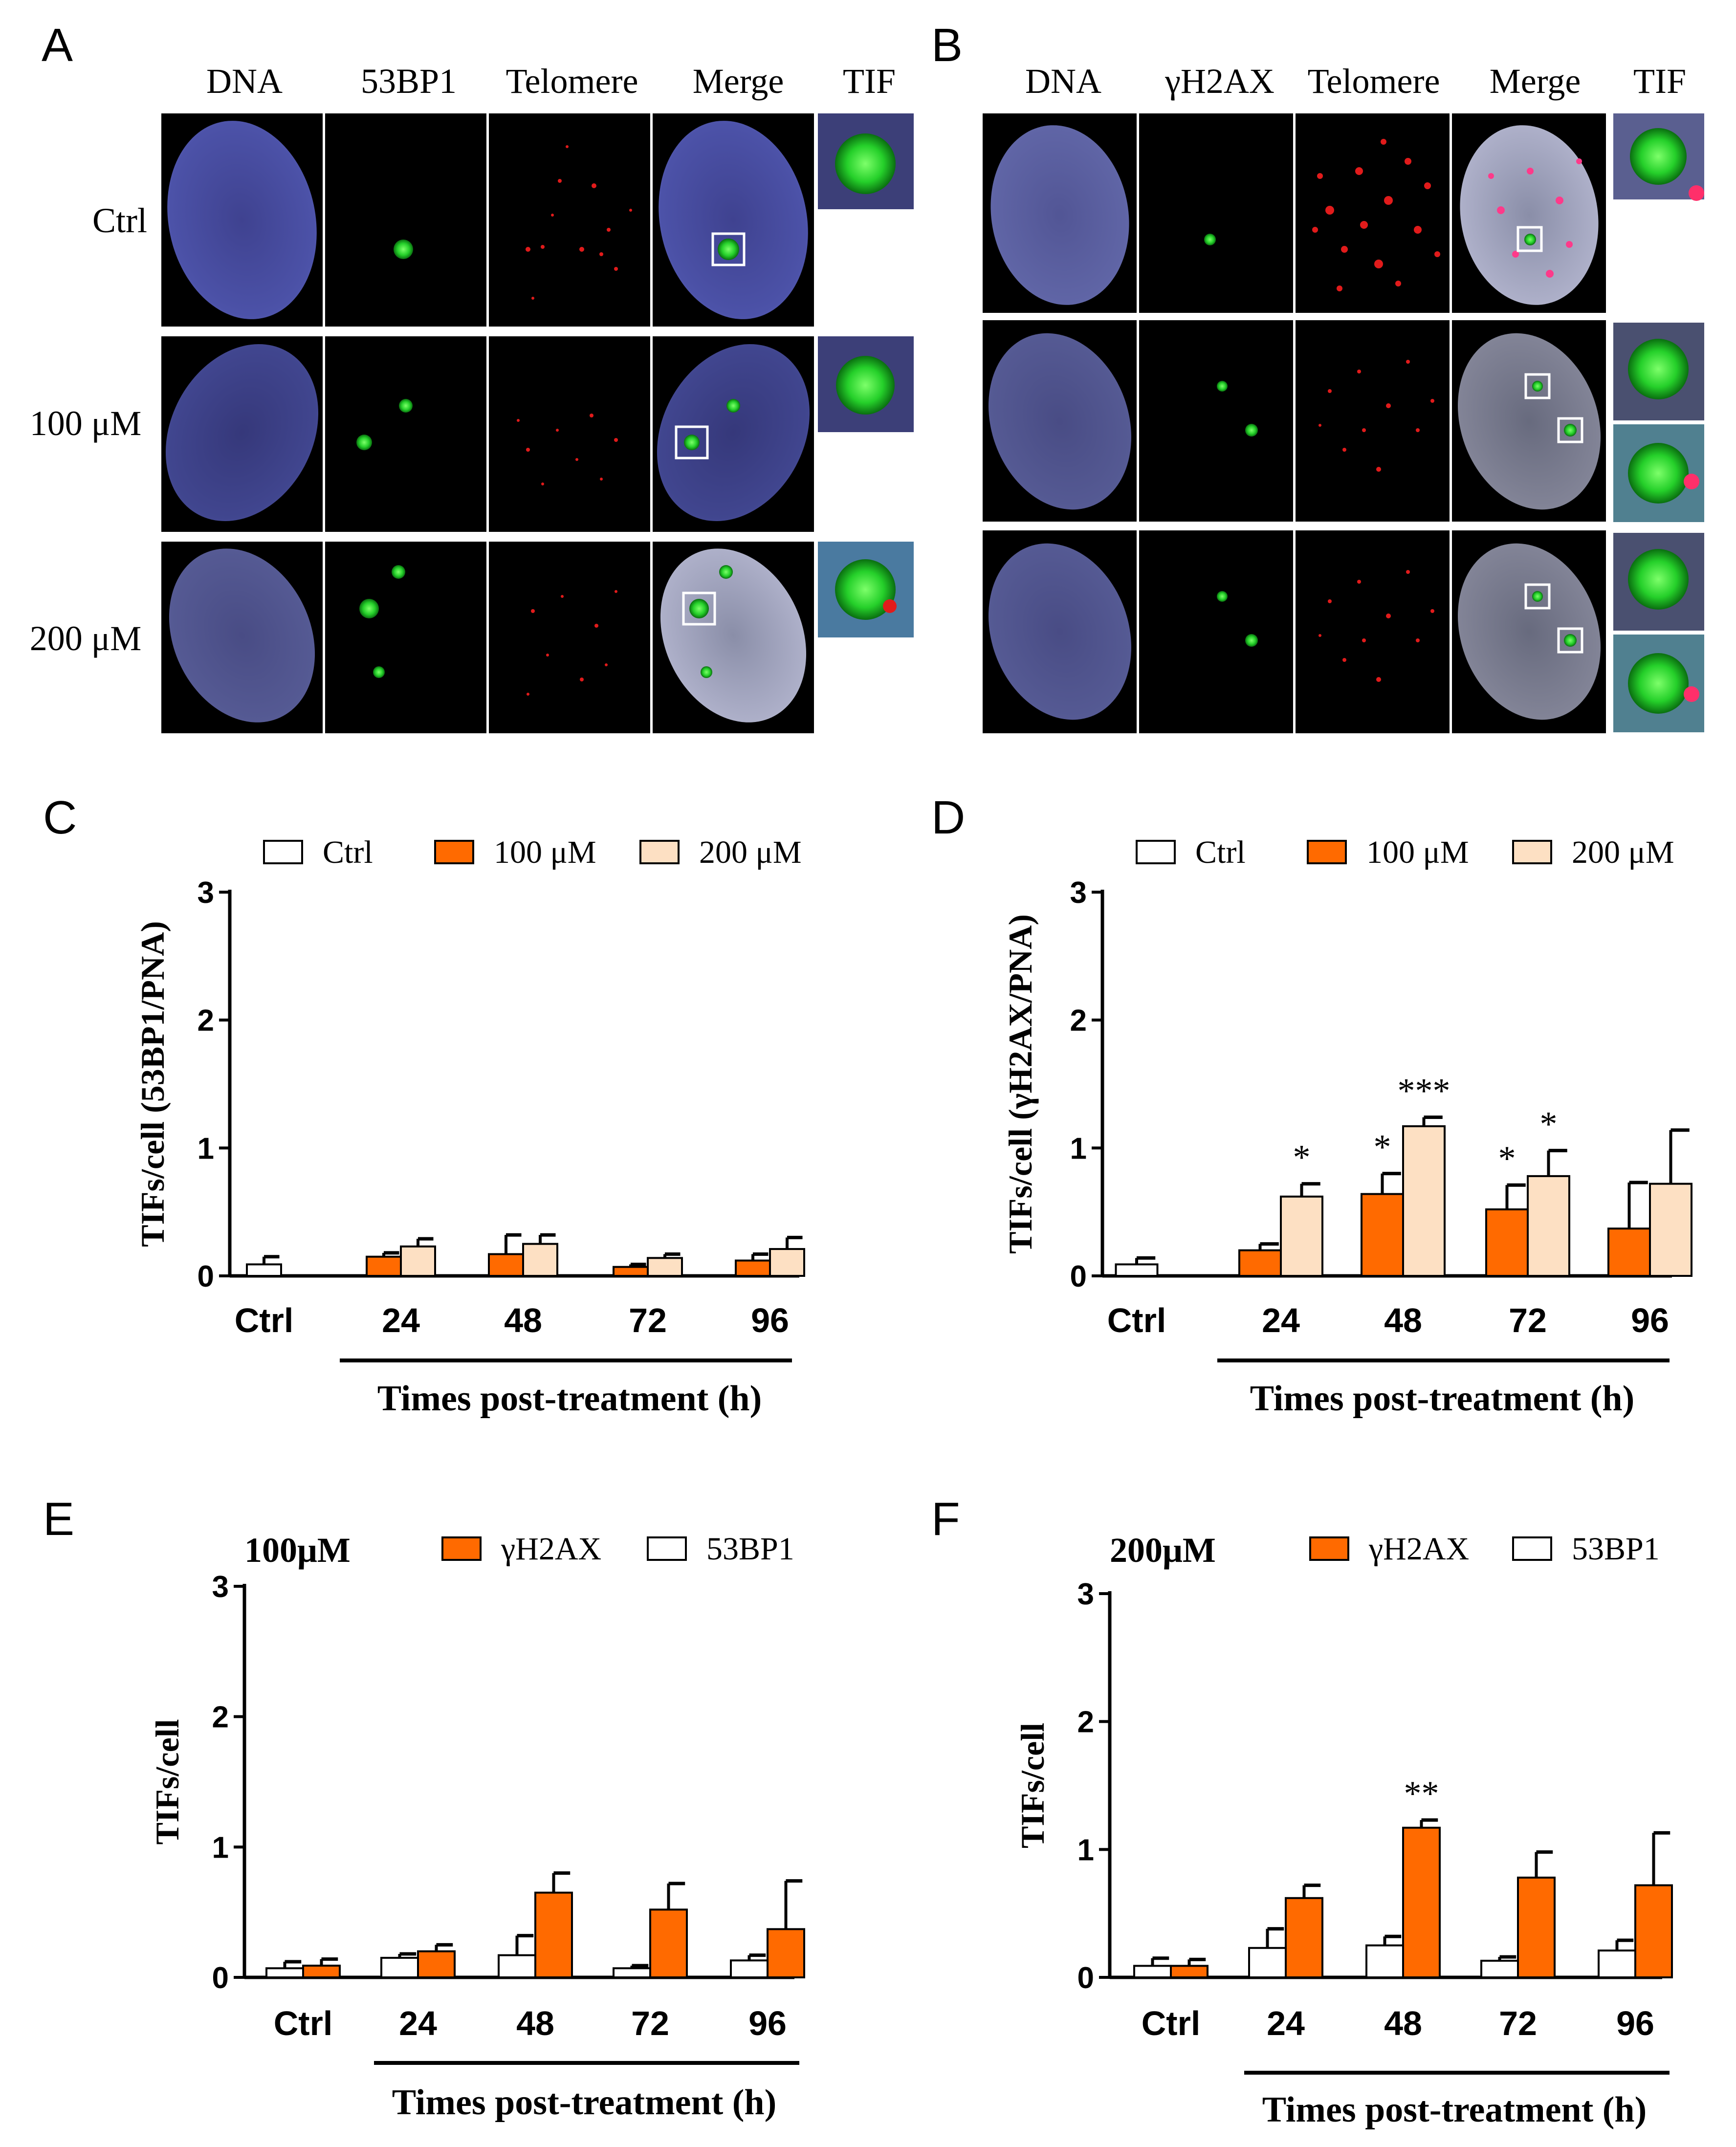 This screenshot has height=2147, width=1736. I want to click on image-b-telomere-bottom, so click(1373, 631).